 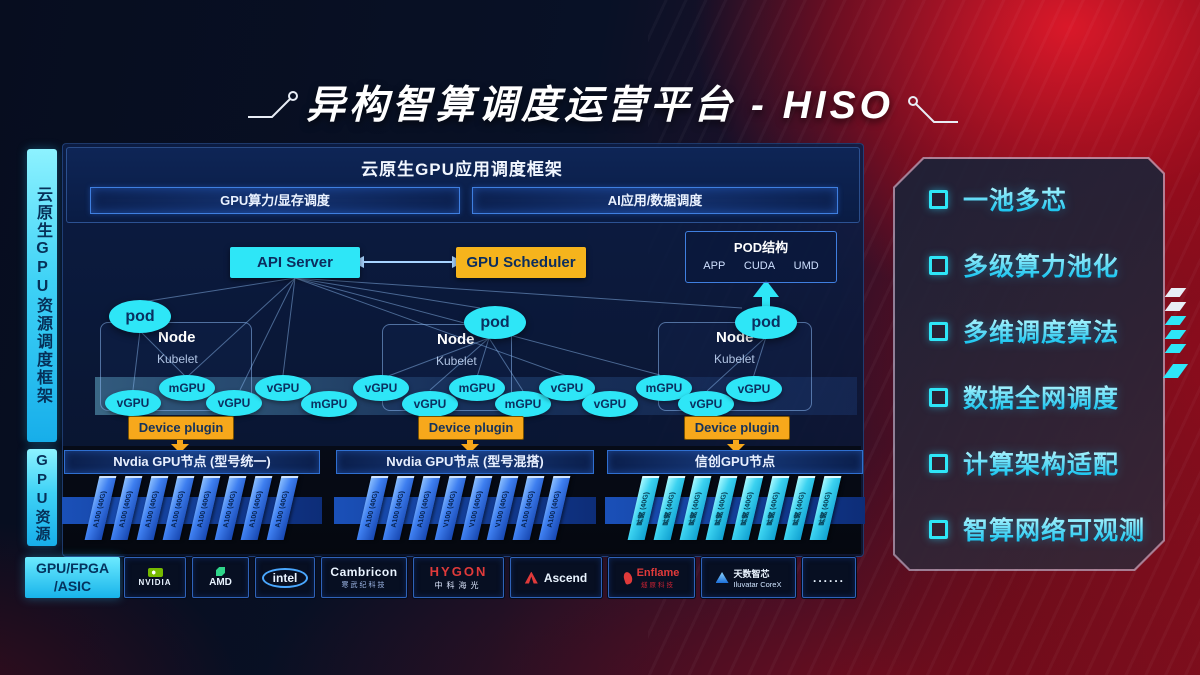 I want to click on feature-item: 多级算力池化, so click(x=1046, y=265).